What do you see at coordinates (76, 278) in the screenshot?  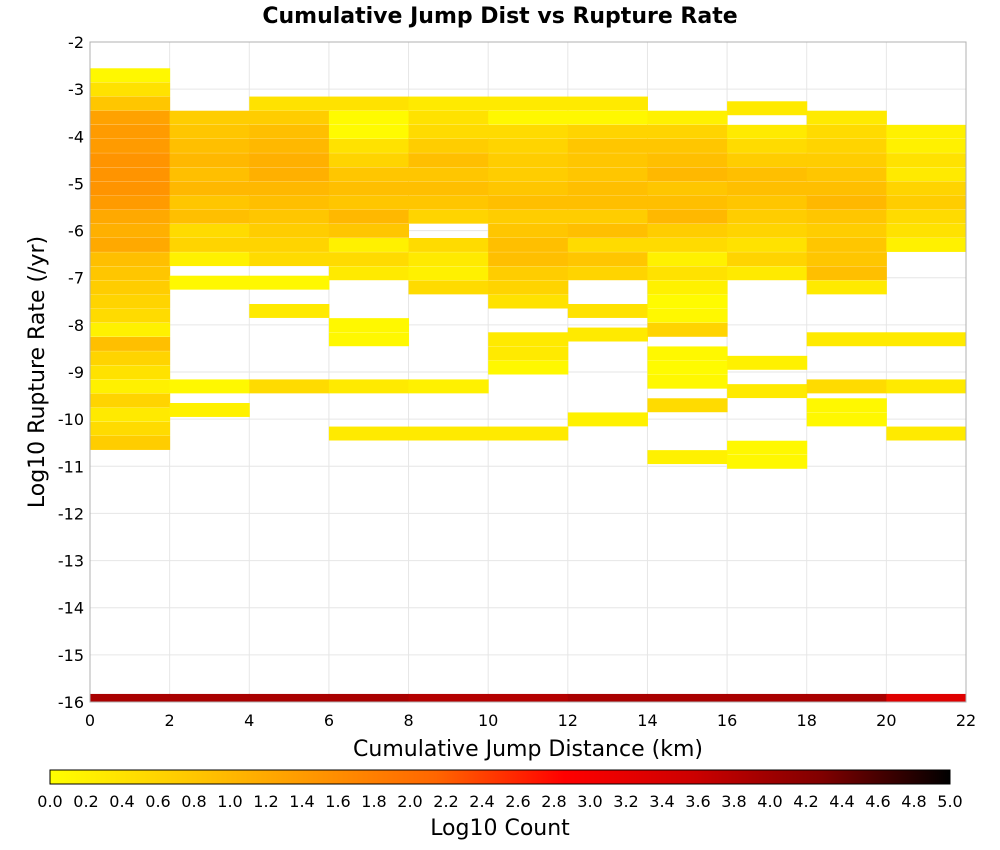 I see `y-tick-label: -7` at bounding box center [76, 278].